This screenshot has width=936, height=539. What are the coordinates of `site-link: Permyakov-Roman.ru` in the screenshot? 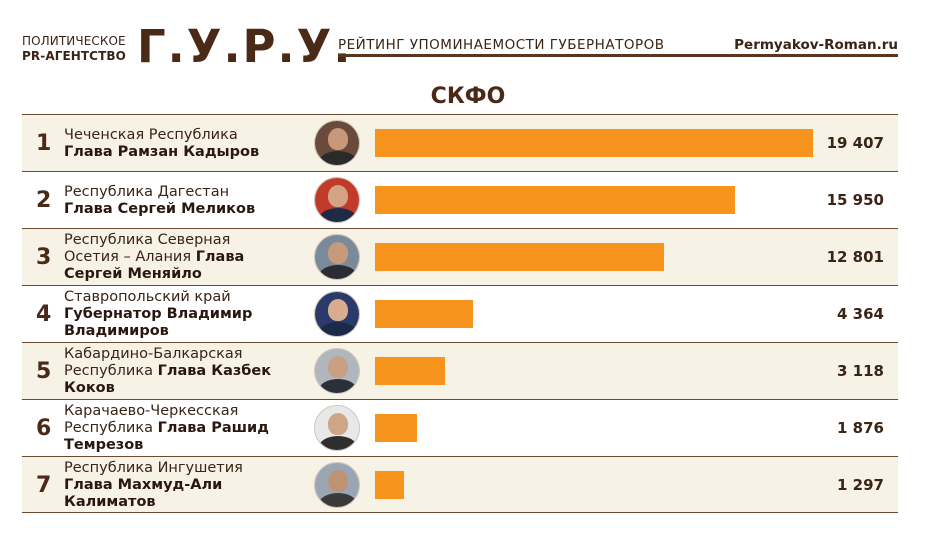 It's located at (816, 45).